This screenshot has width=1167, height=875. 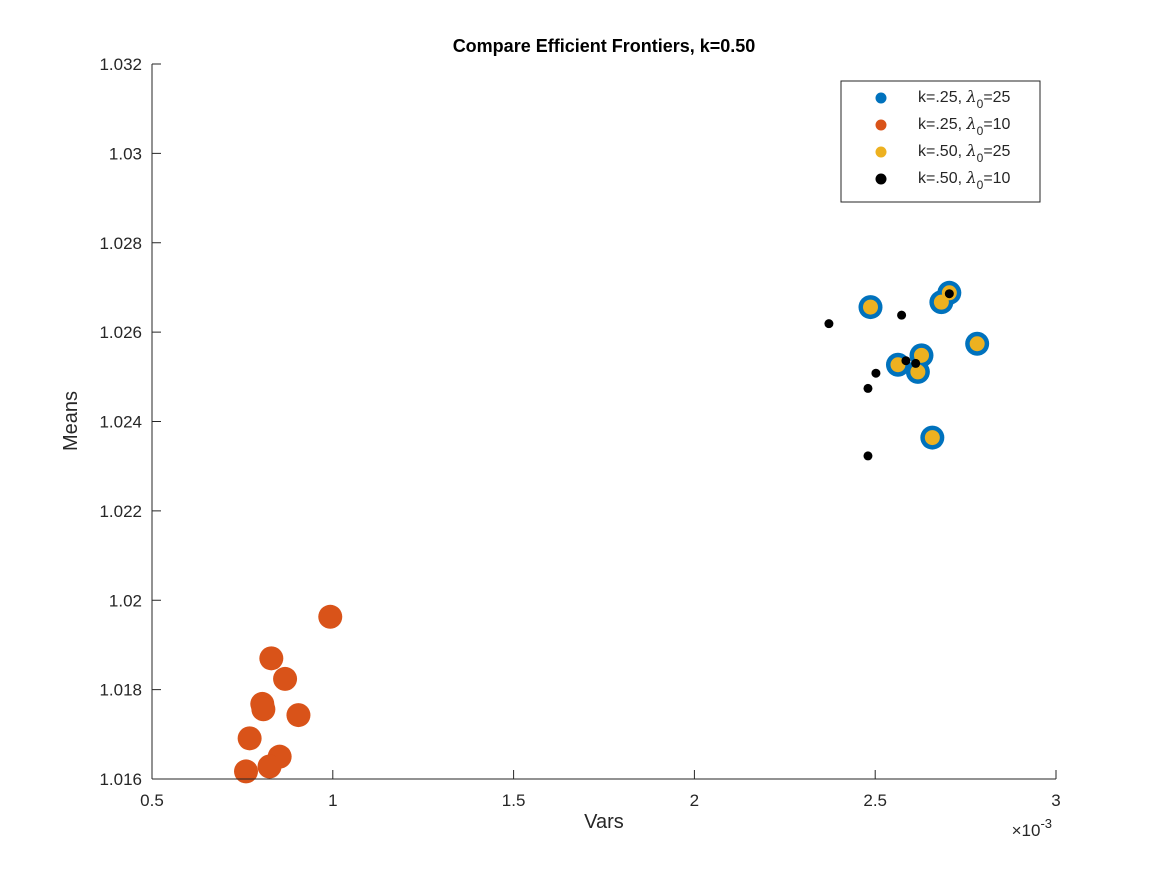 I want to click on y-tick-label: 1.028, so click(x=120, y=243).